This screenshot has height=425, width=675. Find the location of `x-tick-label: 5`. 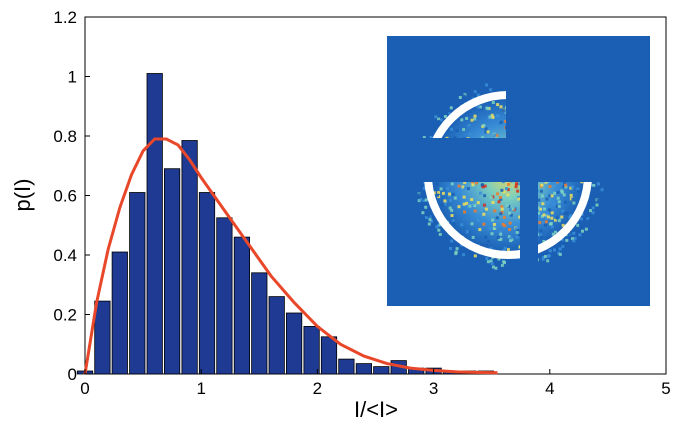

x-tick-label: 5 is located at coordinates (665, 388).